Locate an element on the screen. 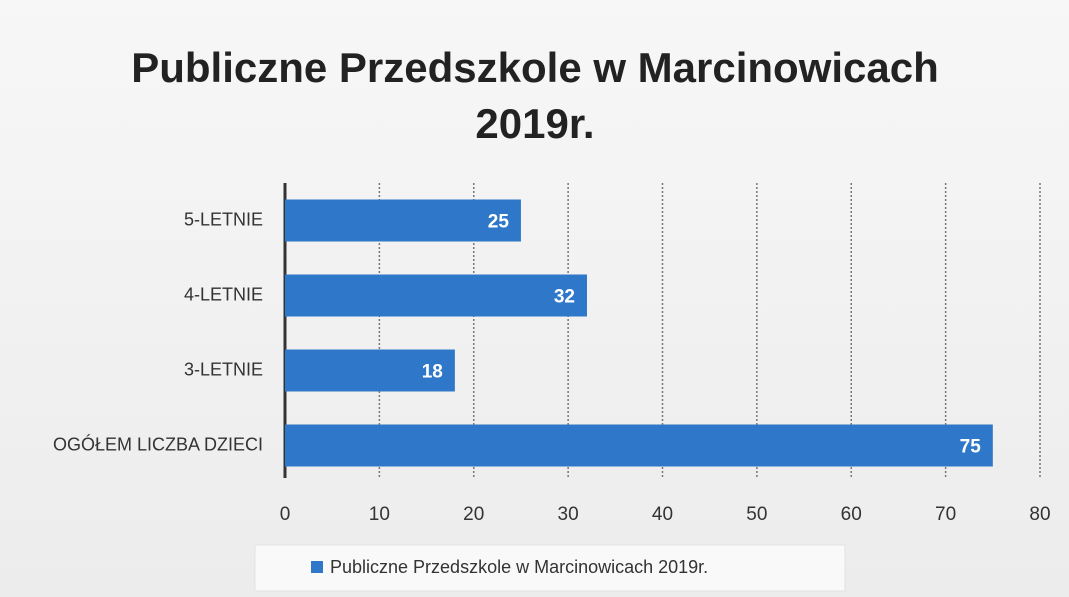 The height and width of the screenshot is (597, 1069). x-tick-label: 10 is located at coordinates (379, 514).